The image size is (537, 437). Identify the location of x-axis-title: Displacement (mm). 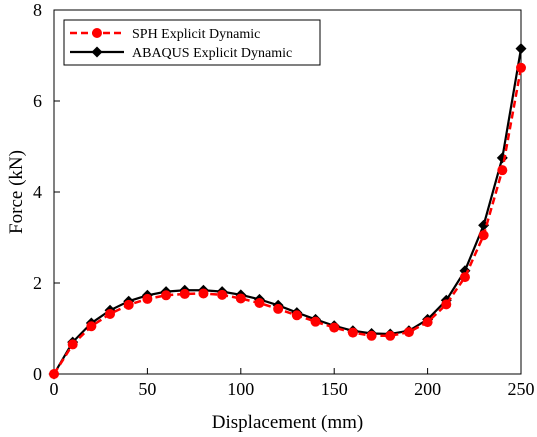
(287, 422).